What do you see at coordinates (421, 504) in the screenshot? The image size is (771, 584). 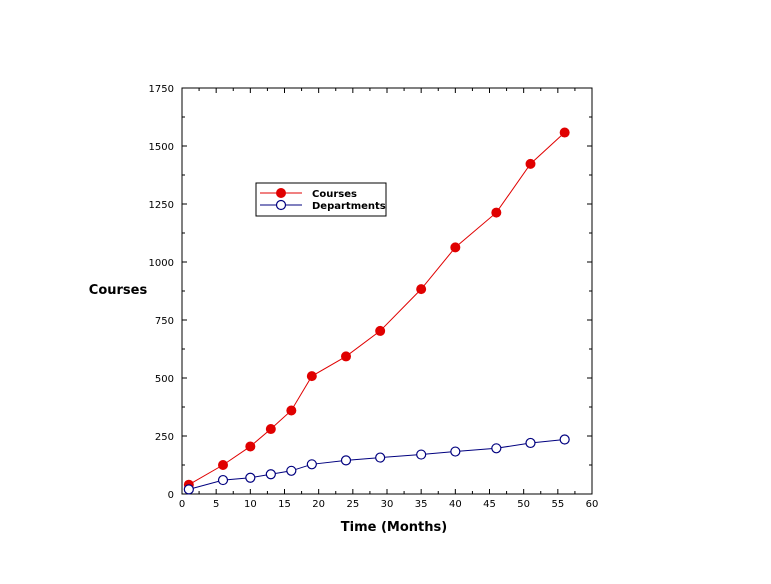 I see `x-tick-label: 35` at bounding box center [421, 504].